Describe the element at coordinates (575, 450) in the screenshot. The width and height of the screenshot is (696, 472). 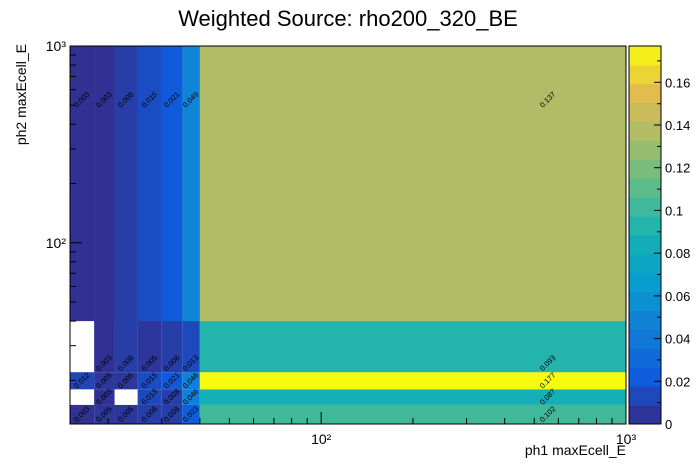
I see `x-axis-label: ph1 maxEcell_E` at that location.